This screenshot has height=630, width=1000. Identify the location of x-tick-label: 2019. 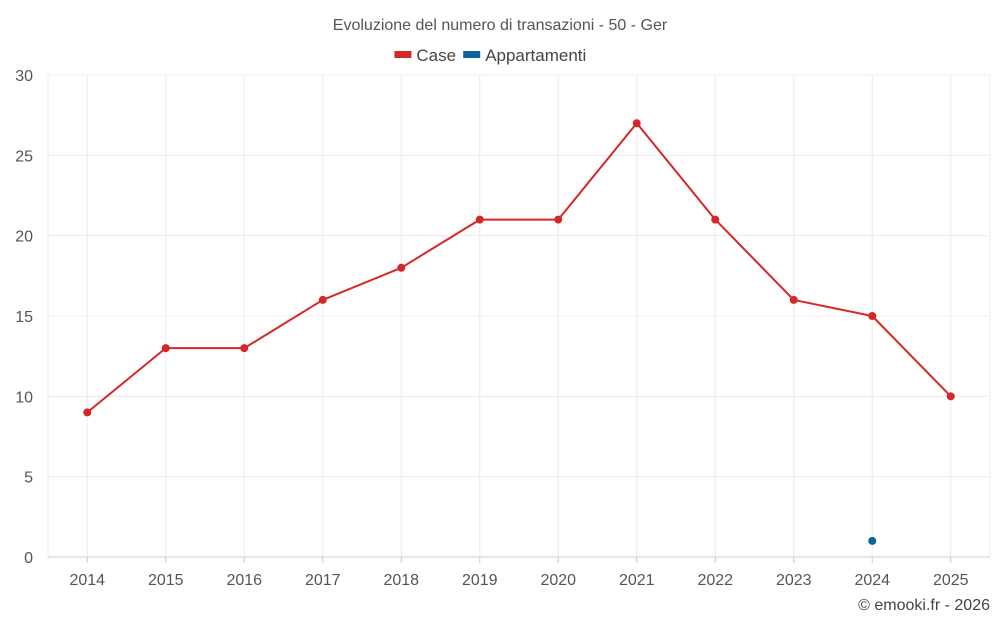
(480, 580).